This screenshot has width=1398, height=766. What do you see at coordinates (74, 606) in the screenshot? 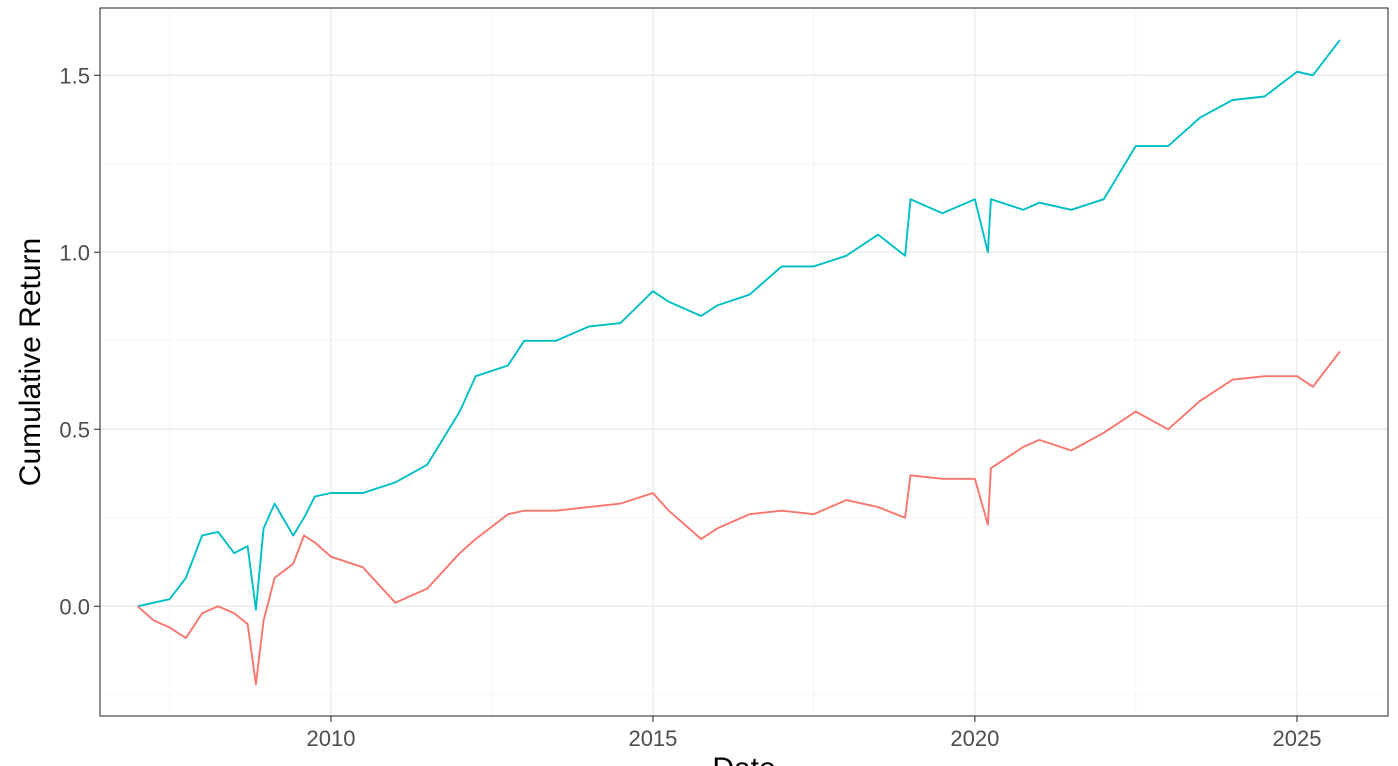
I see `y-tick-label: 0.0` at bounding box center [74, 606].